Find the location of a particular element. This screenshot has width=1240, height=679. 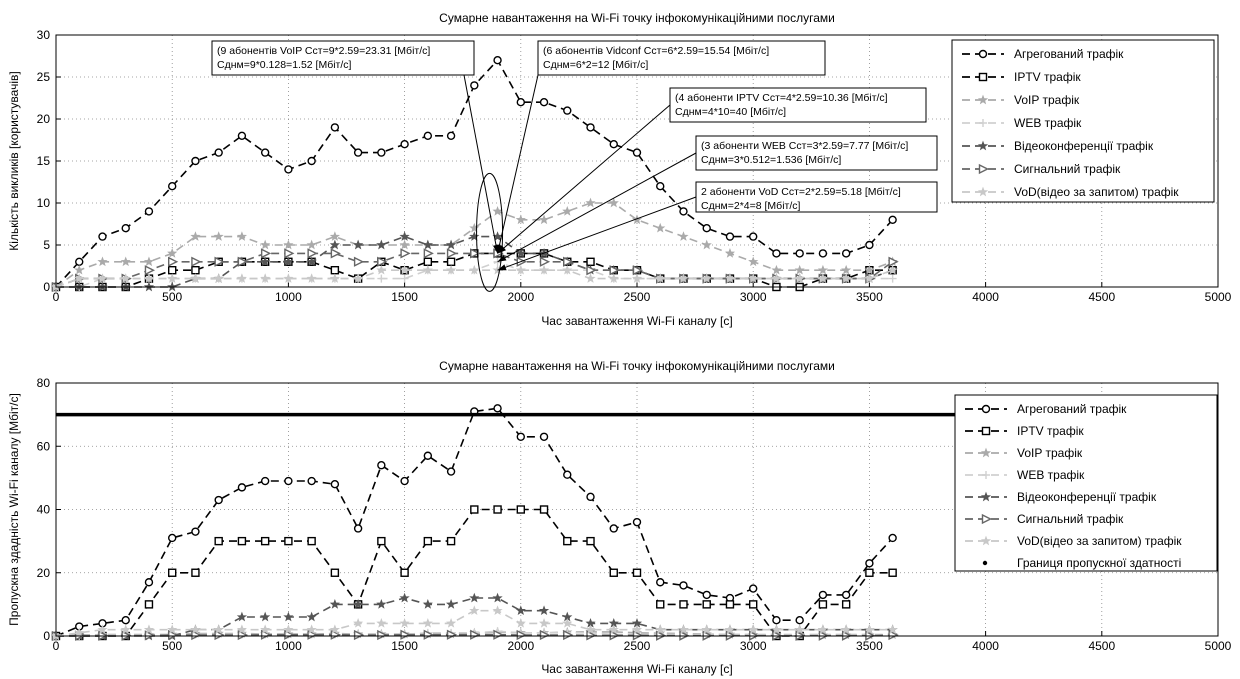

x-tick-label: 1000 is located at coordinates (288, 646).